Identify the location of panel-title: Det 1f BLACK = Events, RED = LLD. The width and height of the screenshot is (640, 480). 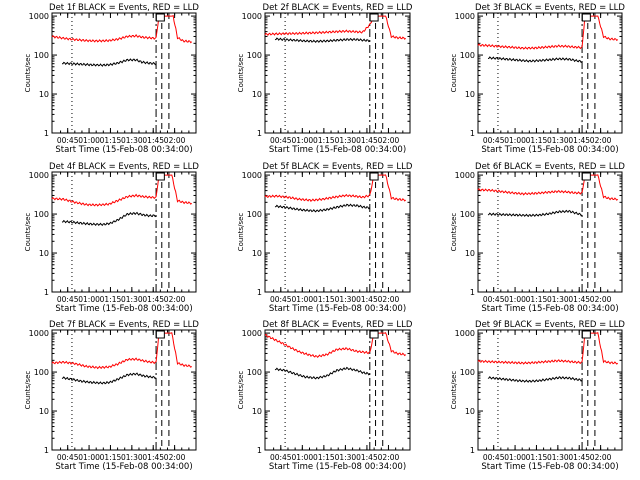
(124, 8).